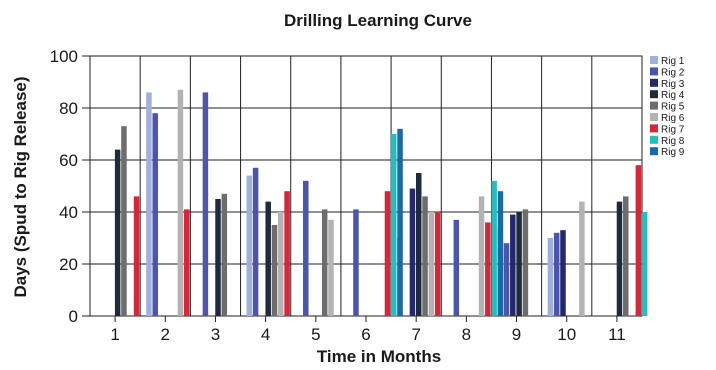  What do you see at coordinates (673, 72) in the screenshot?
I see `legend-label: Rig 2` at bounding box center [673, 72].